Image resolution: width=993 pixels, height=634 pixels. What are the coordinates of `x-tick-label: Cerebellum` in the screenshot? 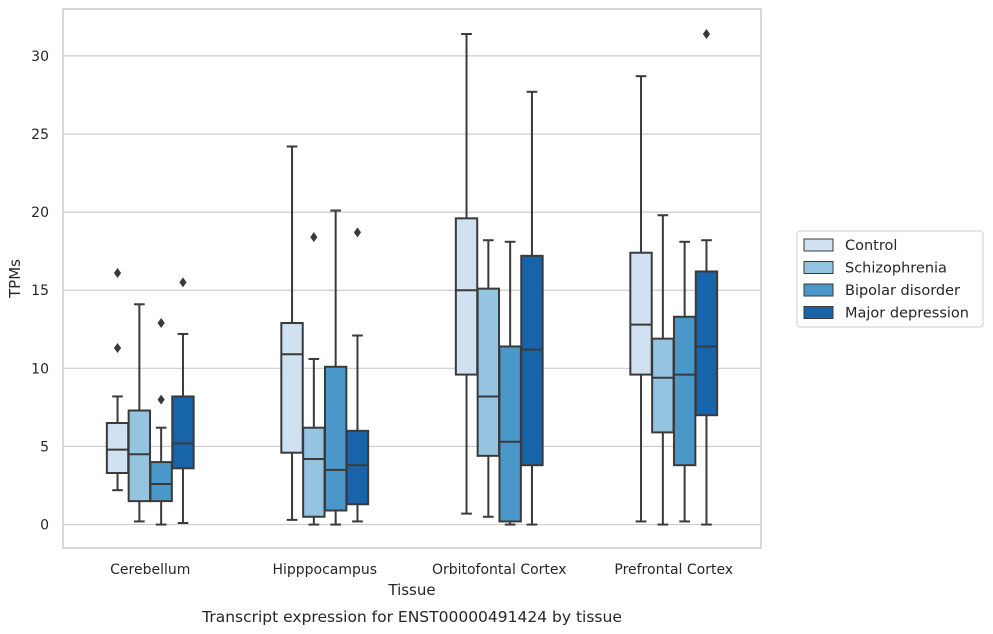 It's located at (150, 570).